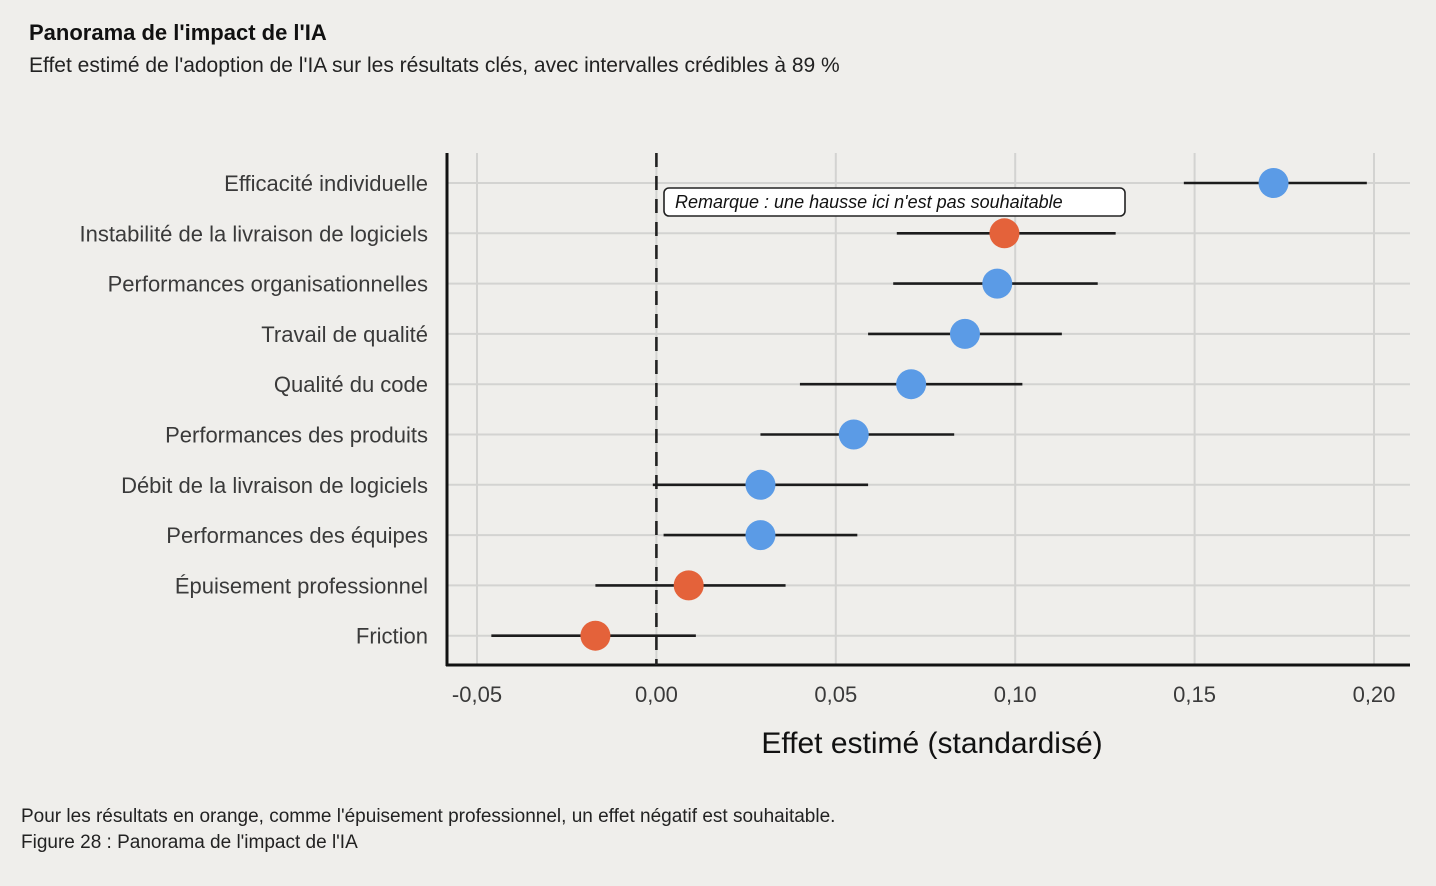  I want to click on category-label: Débit de la livraison de logiciels, so click(274, 485).